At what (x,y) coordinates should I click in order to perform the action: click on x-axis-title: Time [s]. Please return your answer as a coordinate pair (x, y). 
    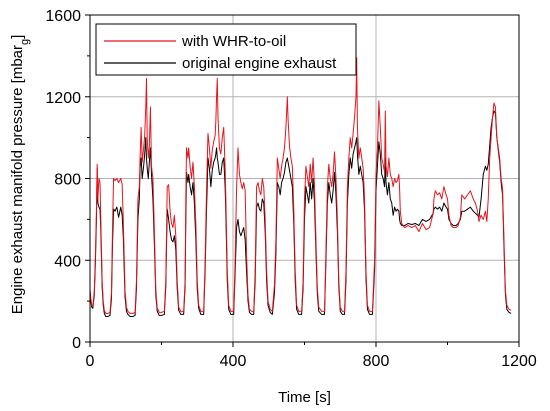
    Looking at the image, I should click on (304, 397).